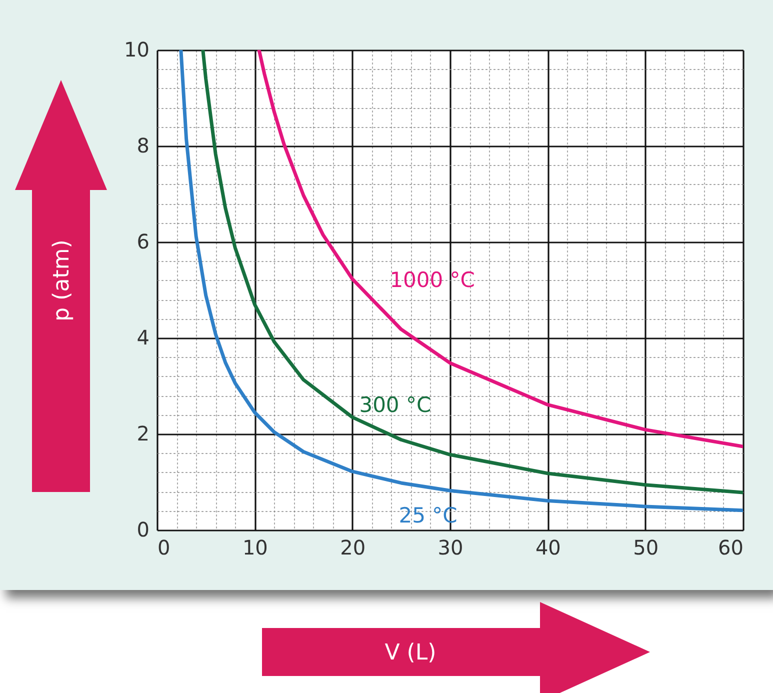 This screenshot has width=773, height=693. Describe the element at coordinates (395, 404) in the screenshot. I see `series-label: 300 °C` at that location.